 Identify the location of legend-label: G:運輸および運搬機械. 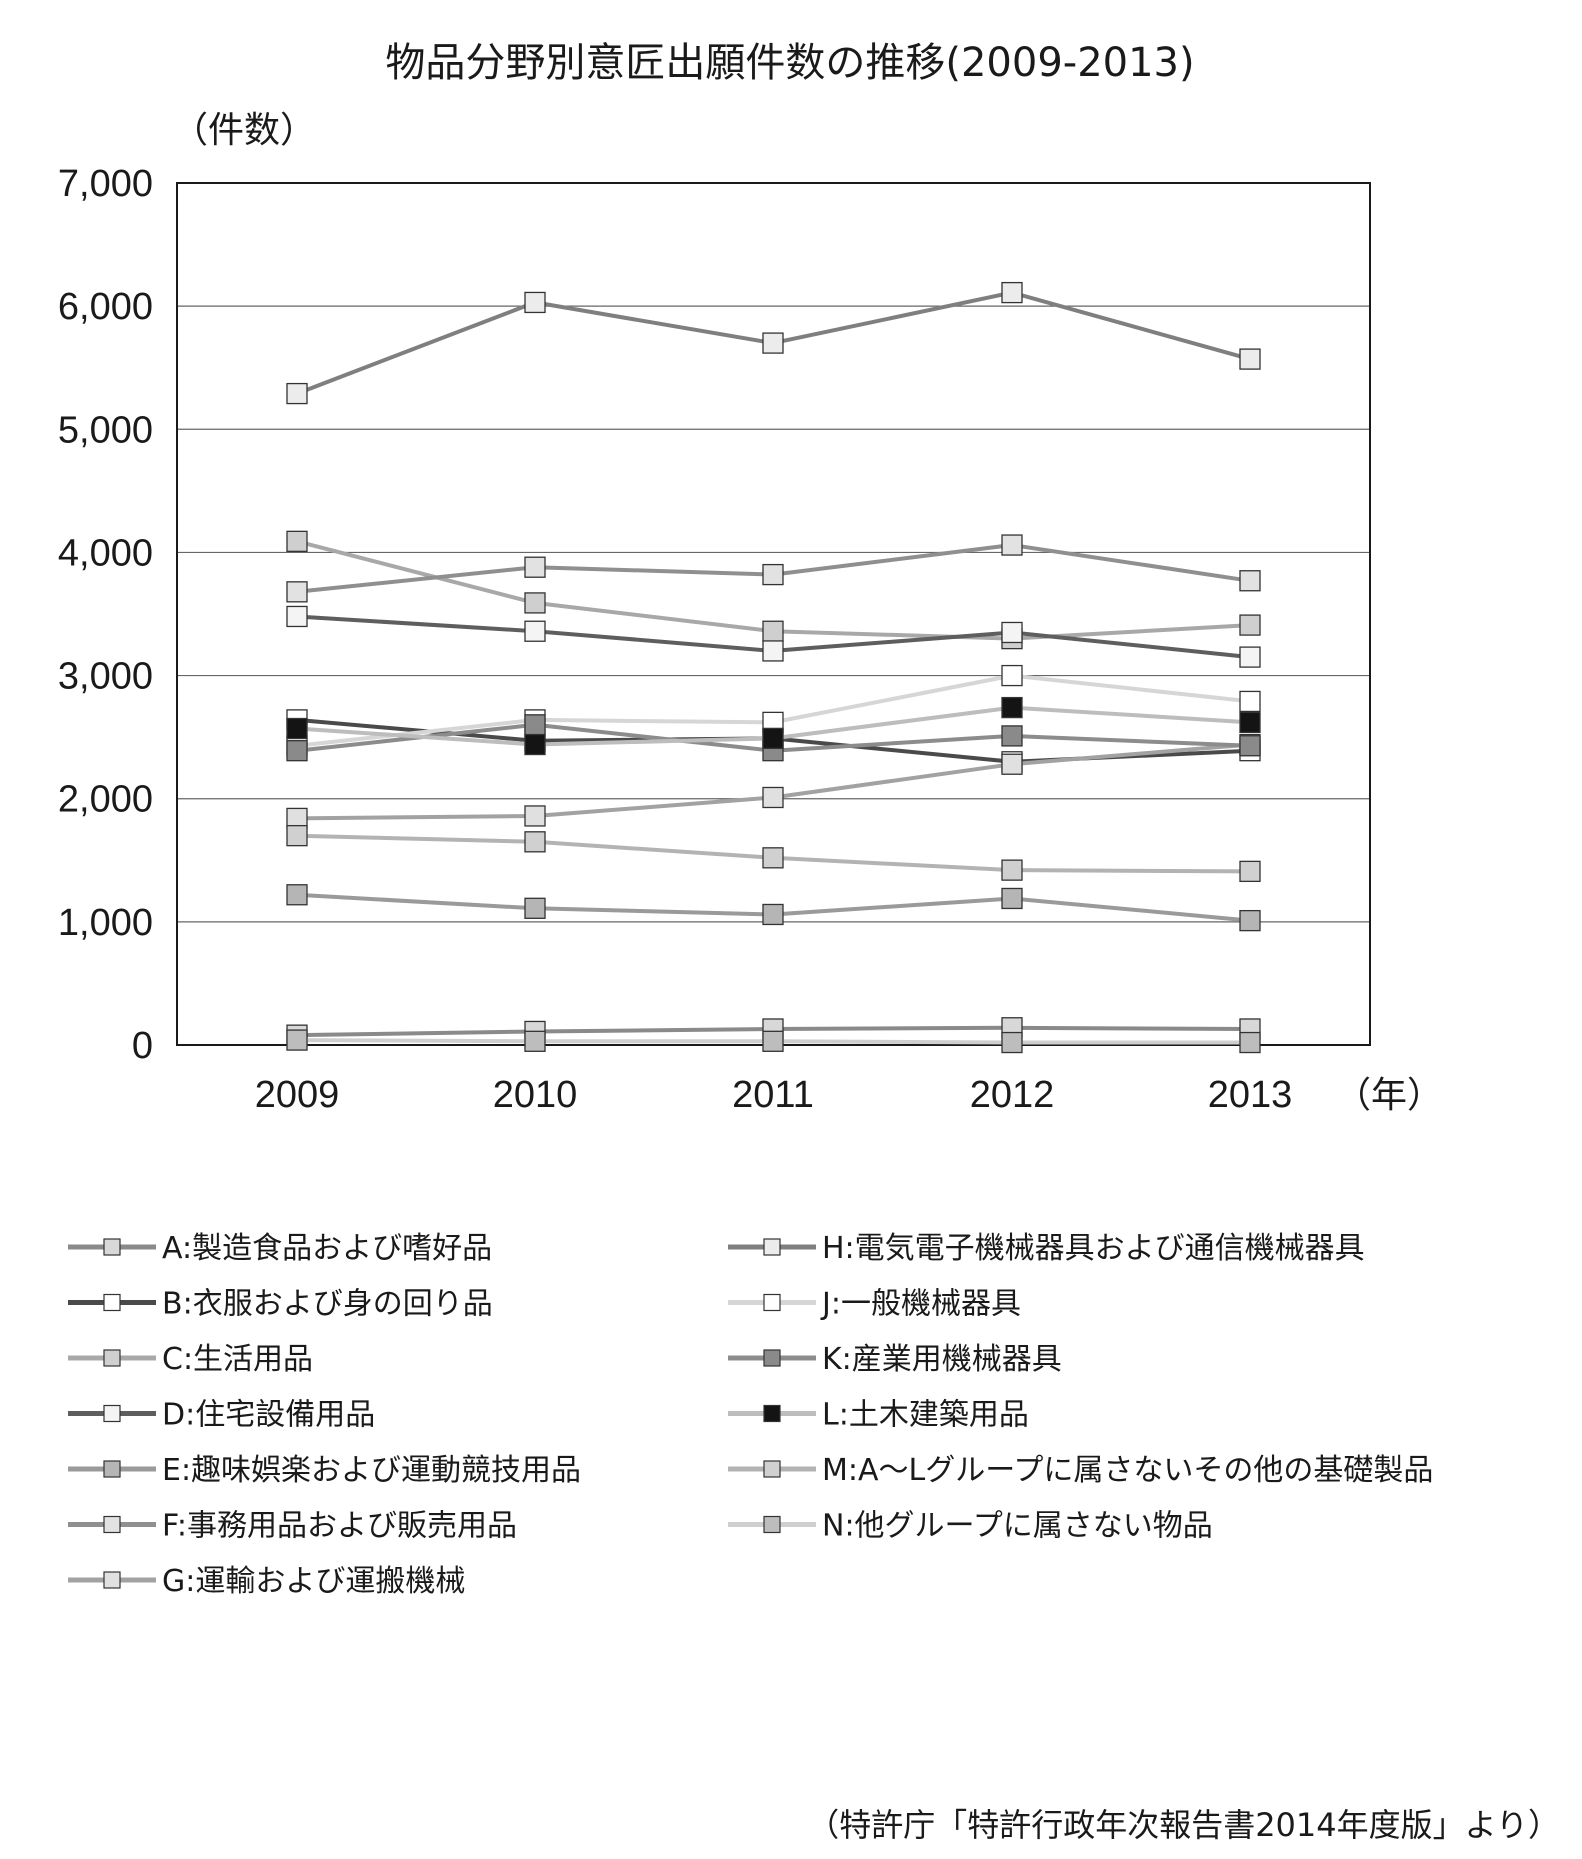
(313, 1581).